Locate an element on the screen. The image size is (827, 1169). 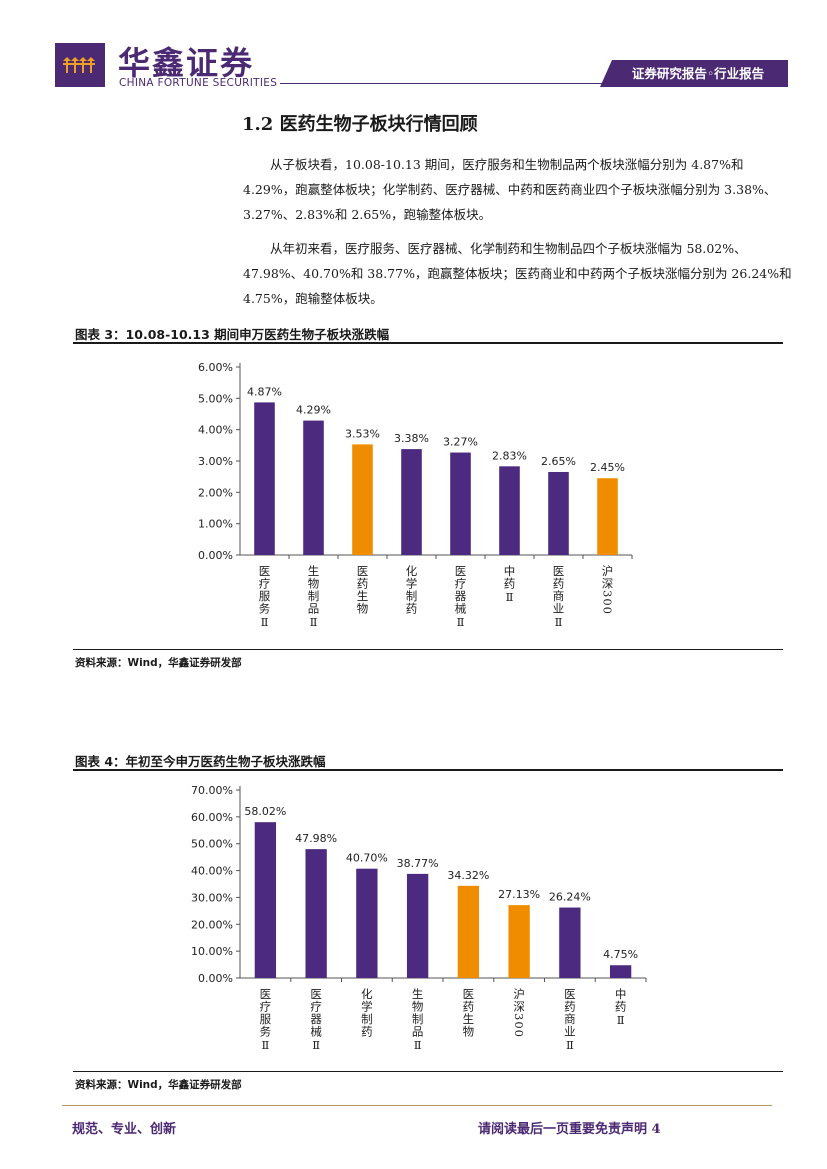
section-title: 1.2 医药生物子板块行情回顾 is located at coordinates (360, 124).